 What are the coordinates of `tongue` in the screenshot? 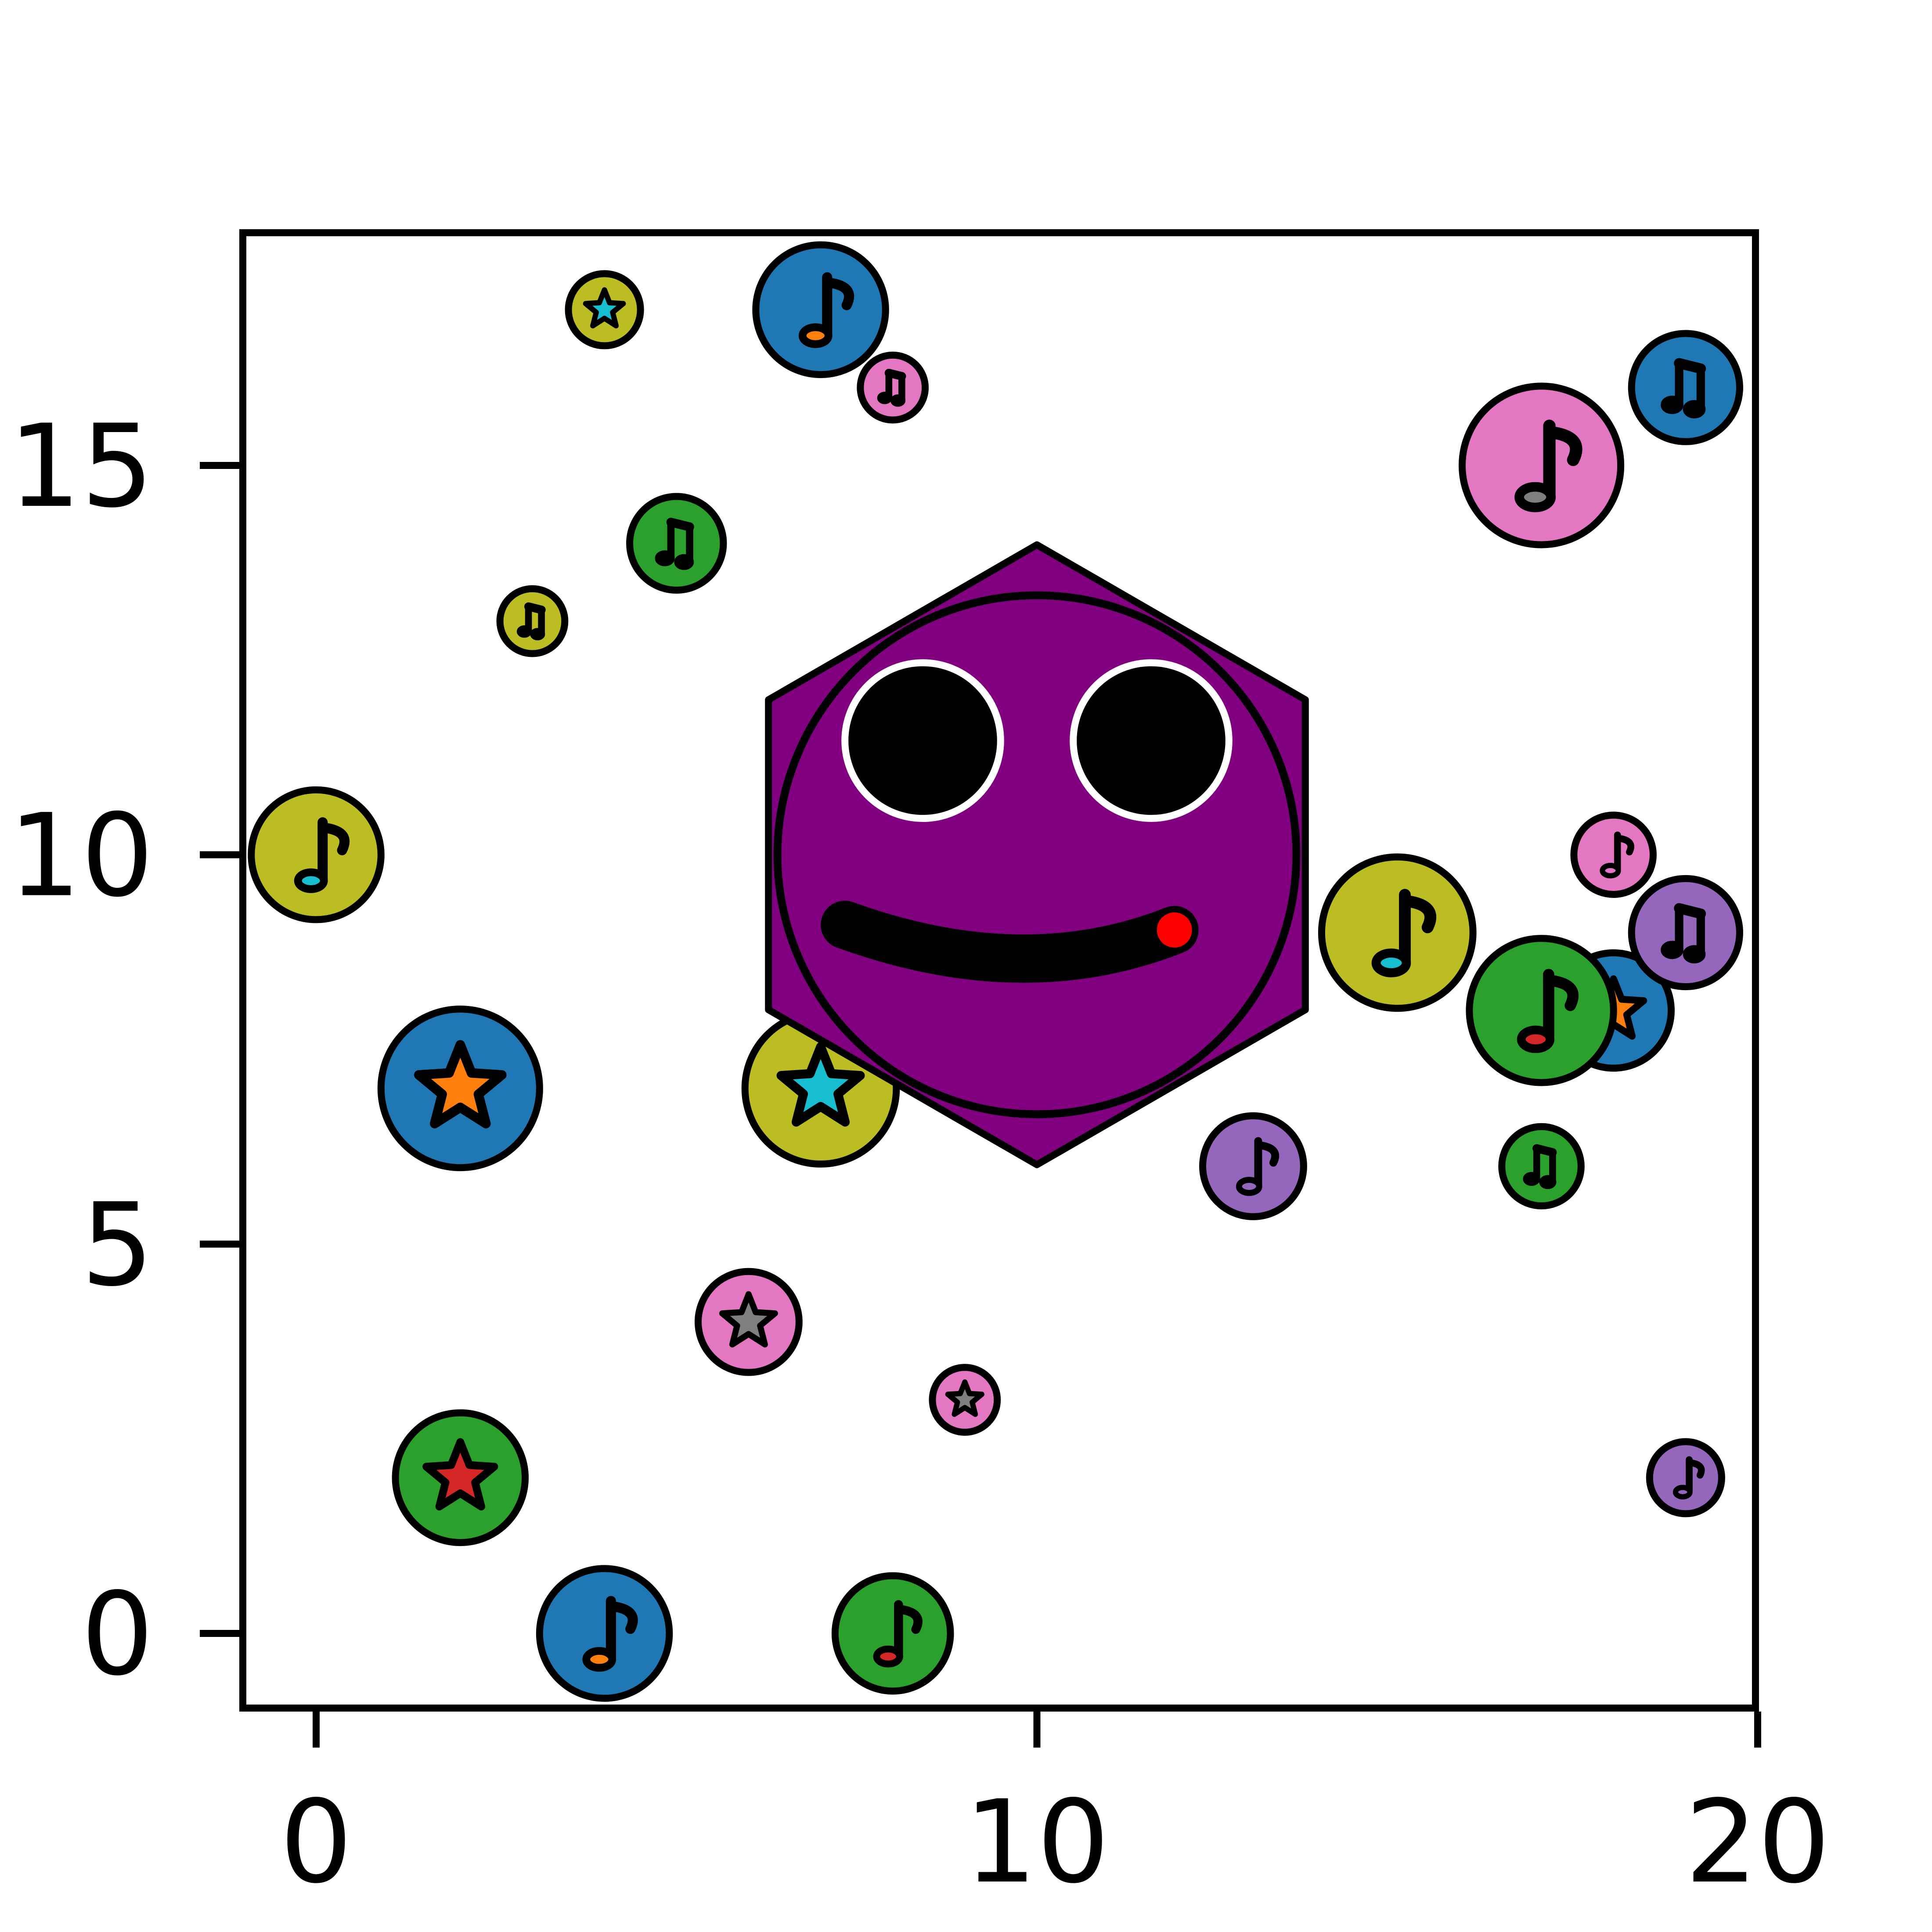 It's located at (1175, 930).